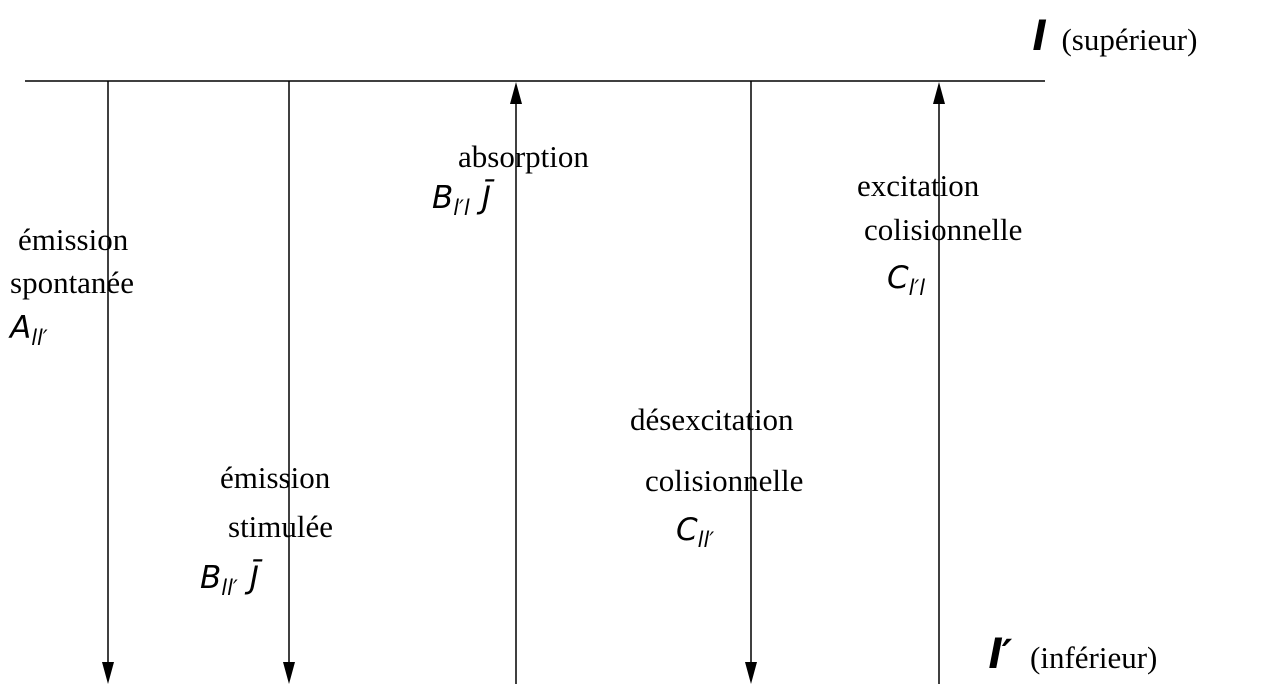 The image size is (1272, 684). I want to click on rate-symbol: Bll′ J̄, so click(231, 579).